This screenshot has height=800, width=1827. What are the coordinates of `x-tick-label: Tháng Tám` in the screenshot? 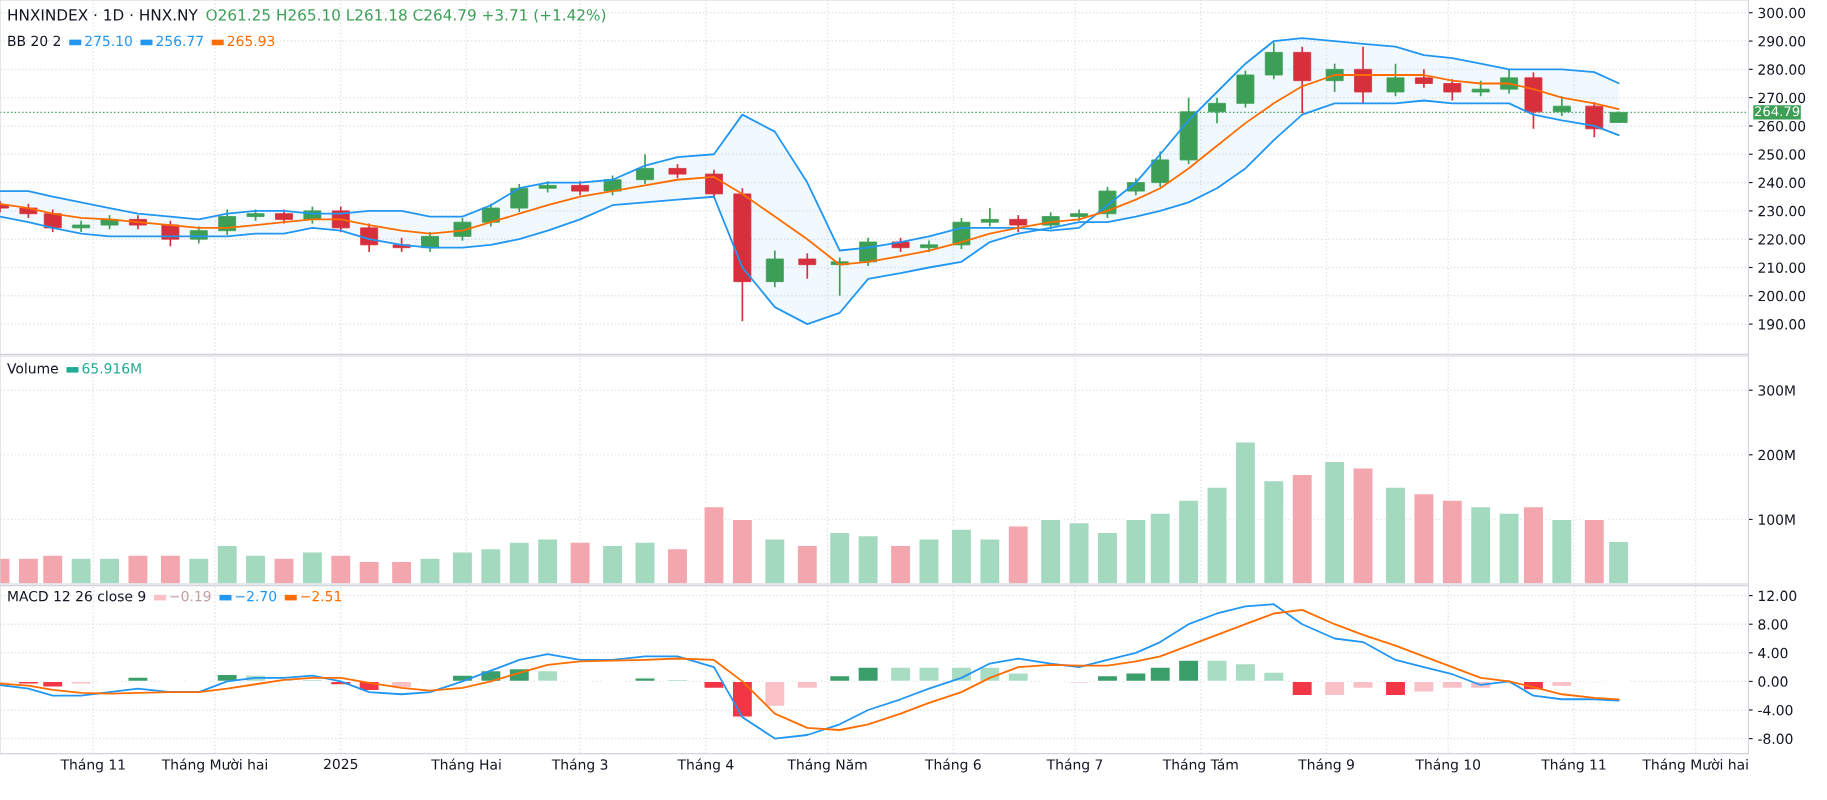 It's located at (1200, 765).